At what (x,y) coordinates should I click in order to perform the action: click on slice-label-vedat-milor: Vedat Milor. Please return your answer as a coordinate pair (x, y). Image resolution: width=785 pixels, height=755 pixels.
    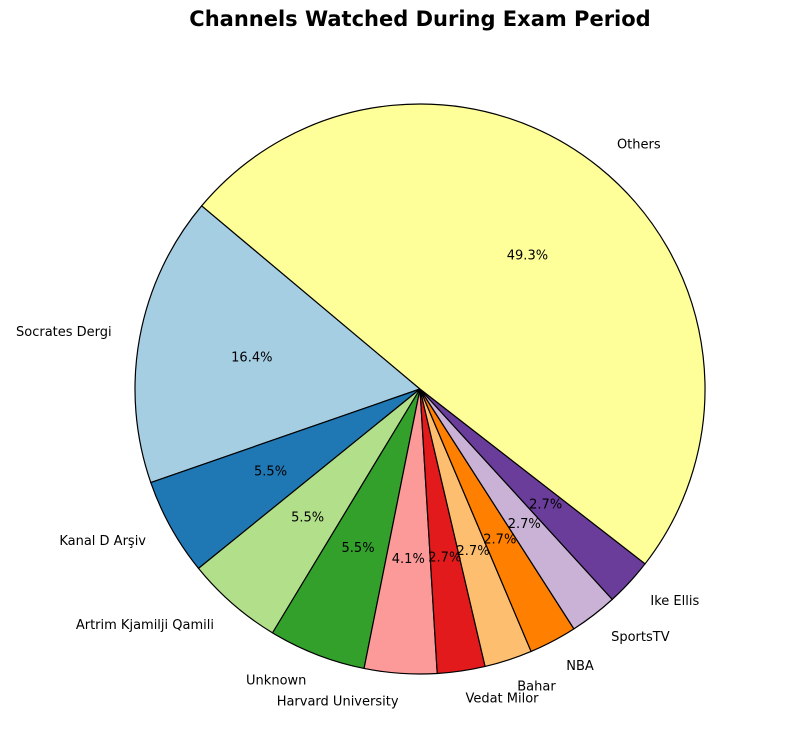
    Looking at the image, I should click on (502, 699).